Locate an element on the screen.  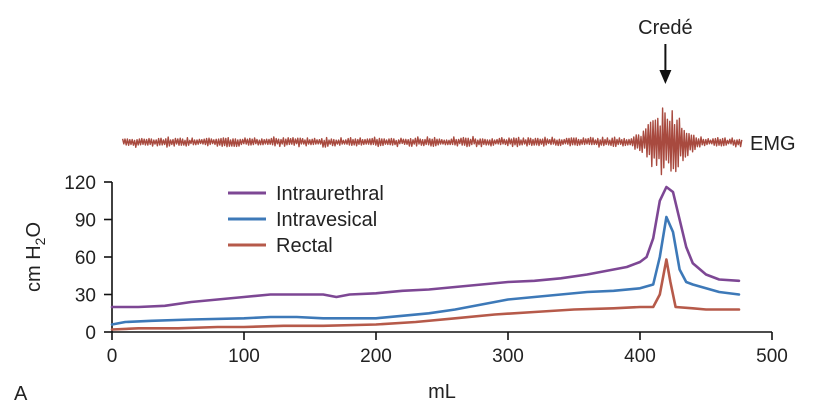
x-axis-title: mL is located at coordinates (442, 392).